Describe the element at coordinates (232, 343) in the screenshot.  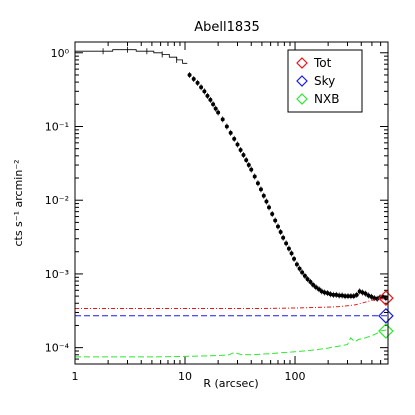
I see `series-line-nxb` at that location.